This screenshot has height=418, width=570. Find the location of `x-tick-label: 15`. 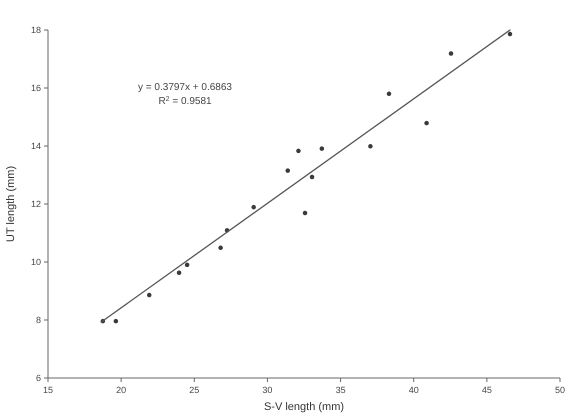

x-tick-label: 15 is located at coordinates (48, 390).